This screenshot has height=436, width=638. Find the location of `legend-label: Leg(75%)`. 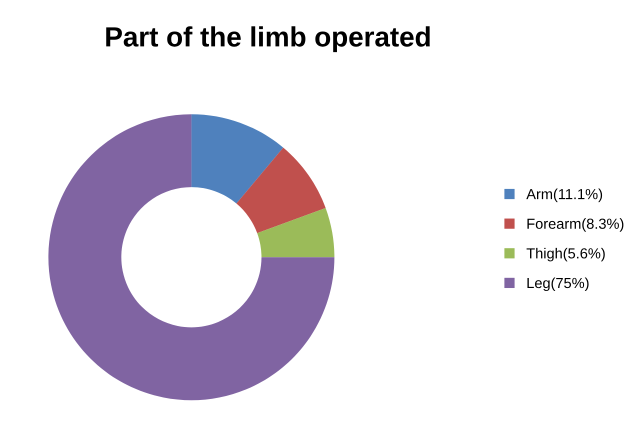

legend-label: Leg(75%) is located at coordinates (558, 284).